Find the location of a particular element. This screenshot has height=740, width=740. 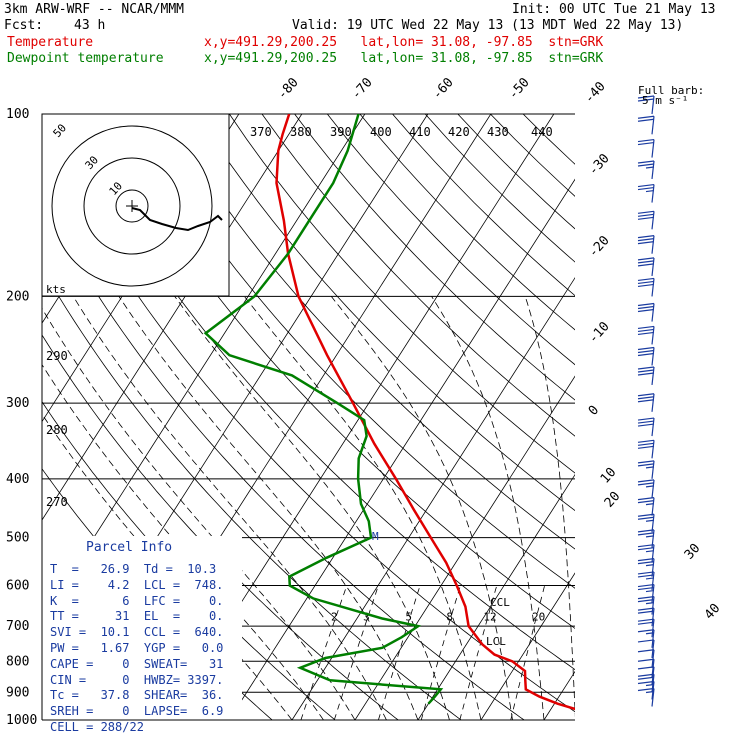

wind-barbs is located at coordinates (646, 401).